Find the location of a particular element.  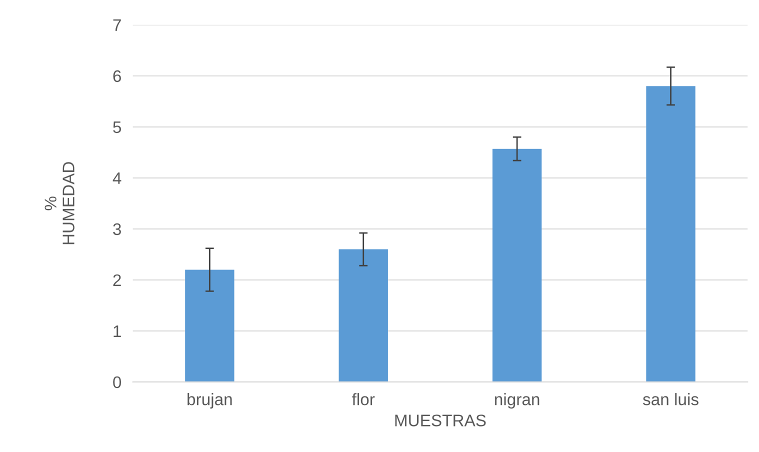

x-tick-label: flor is located at coordinates (363, 399).